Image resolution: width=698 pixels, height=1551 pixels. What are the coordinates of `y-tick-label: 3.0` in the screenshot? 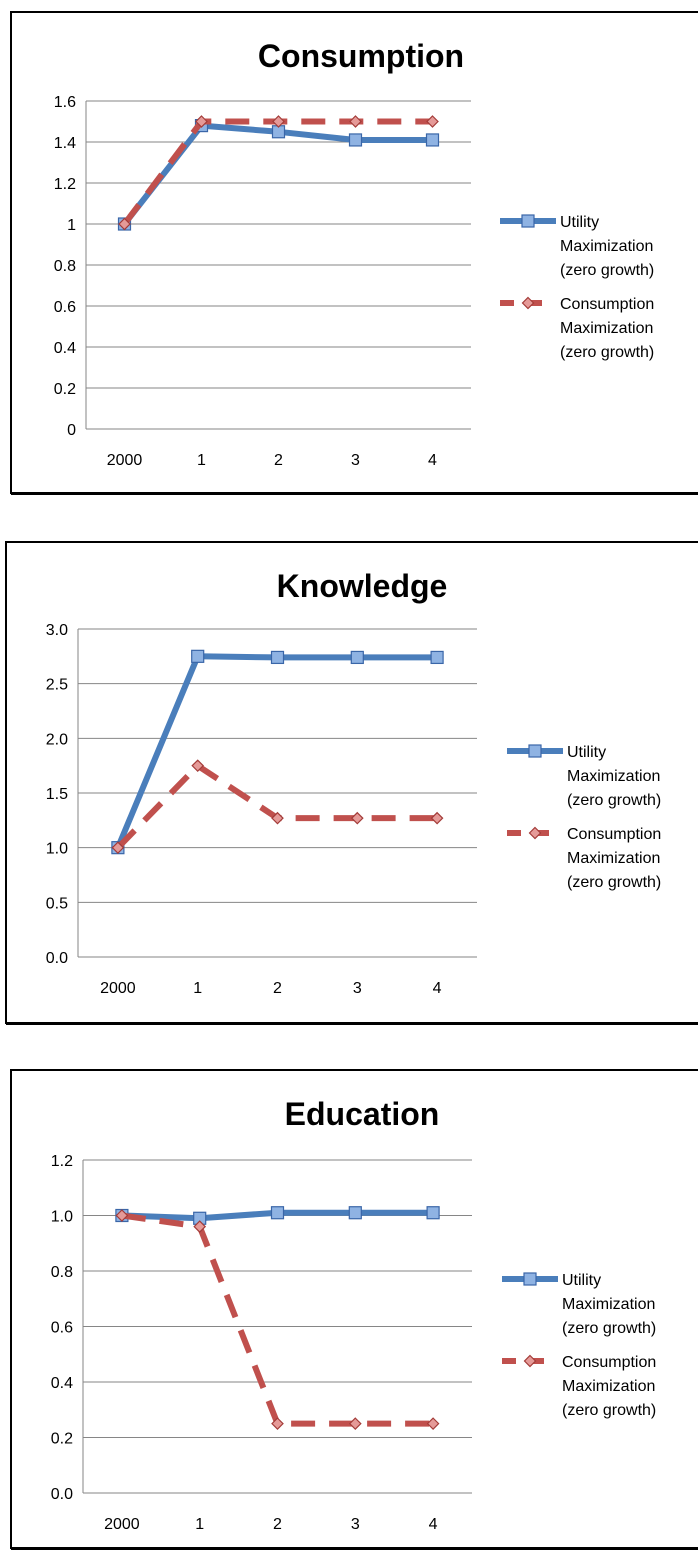 It's located at (57, 630).